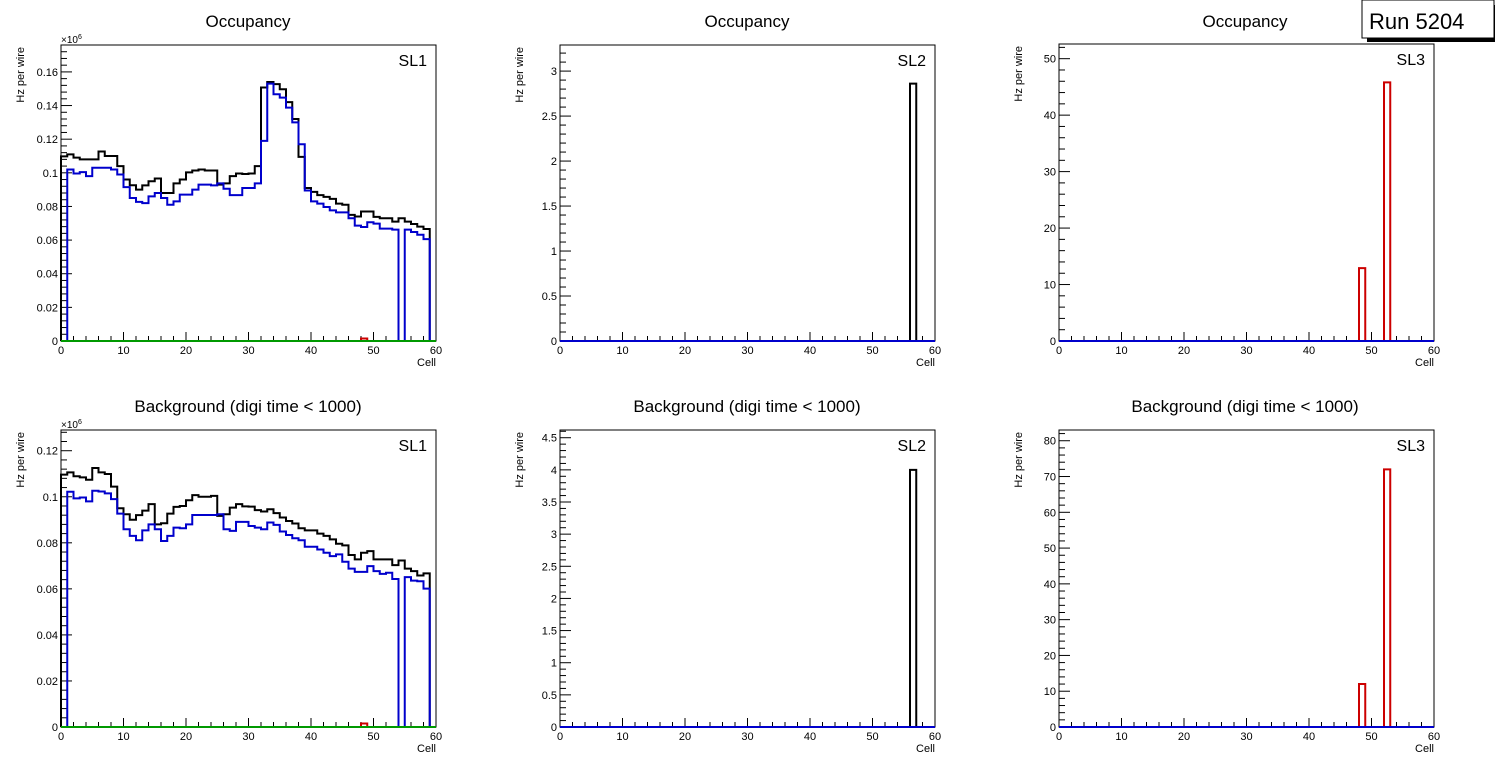 The image size is (1496, 772). Describe the element at coordinates (50, 498) in the screenshot. I see `y-tick-label: 0.1` at that location.